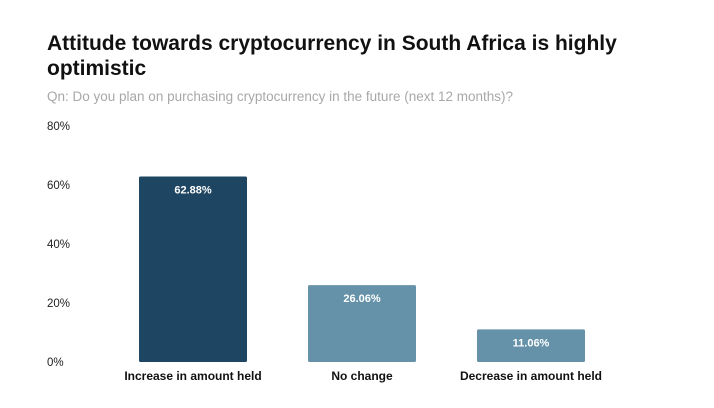 The image size is (714, 408). What do you see at coordinates (192, 376) in the screenshot?
I see `x-category-label: Increase in amount held` at bounding box center [192, 376].